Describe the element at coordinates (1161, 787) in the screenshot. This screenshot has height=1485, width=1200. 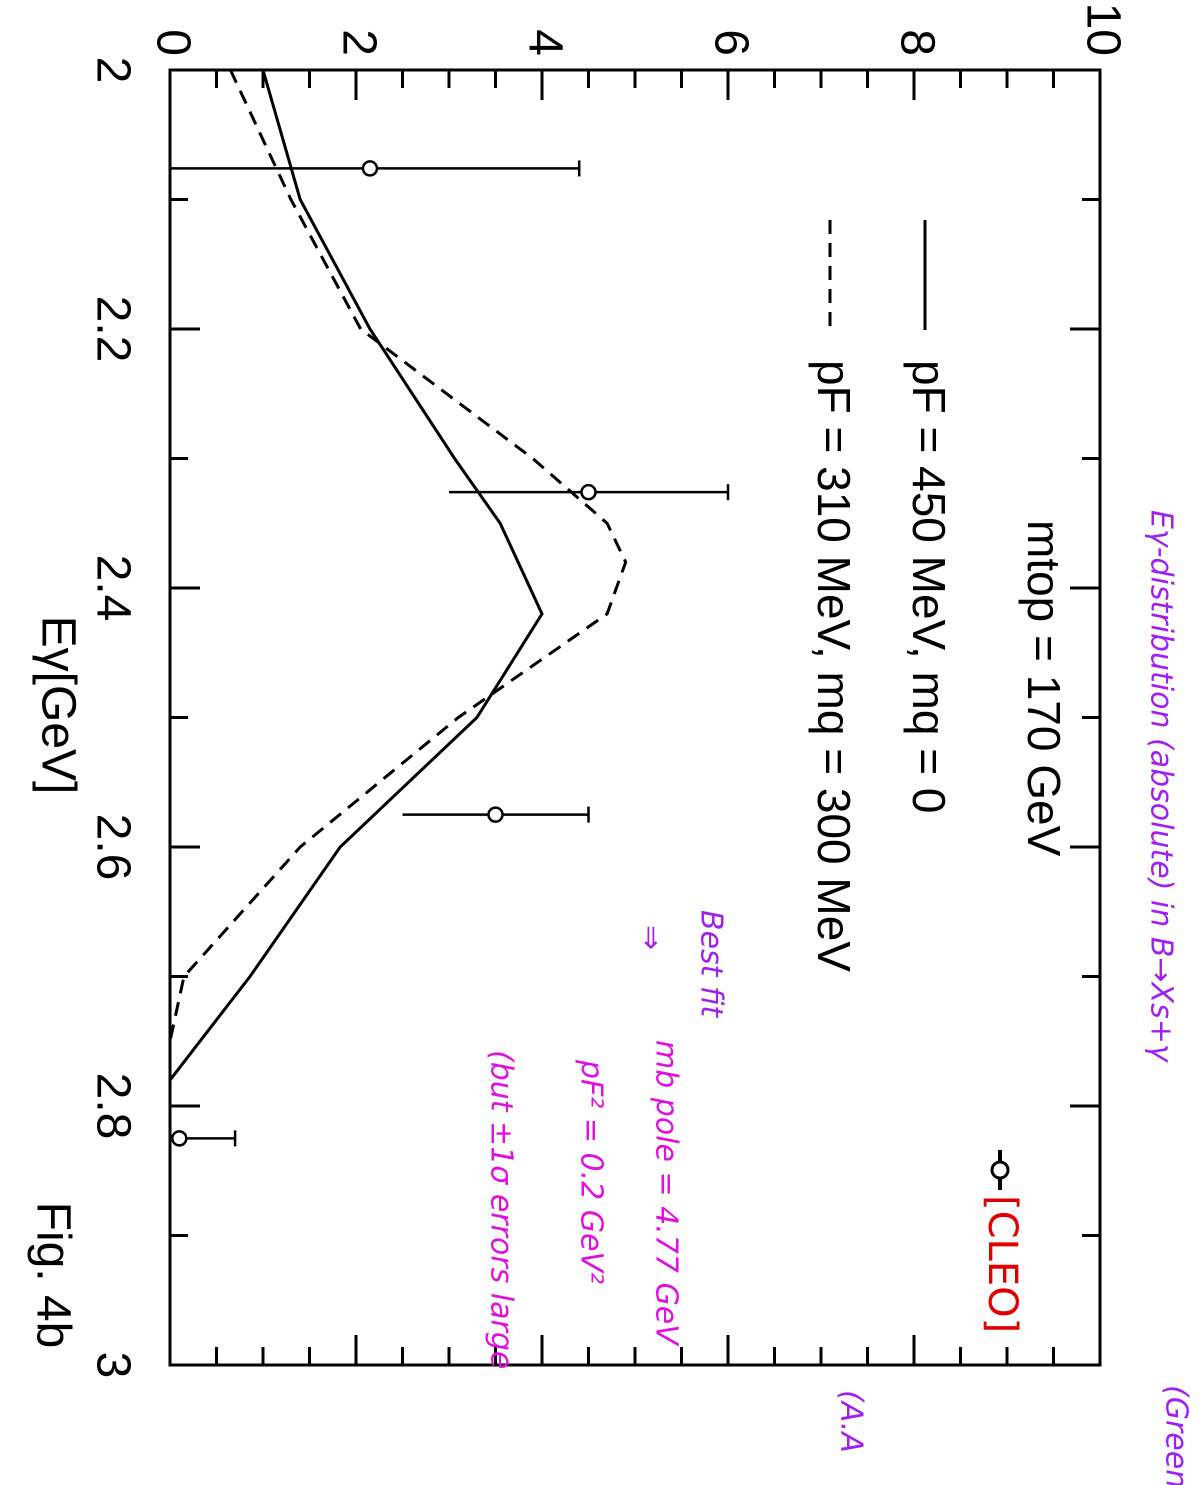
I see `annotation: Eγ-distribution (absolute) in B→Xs+γ` at that location.